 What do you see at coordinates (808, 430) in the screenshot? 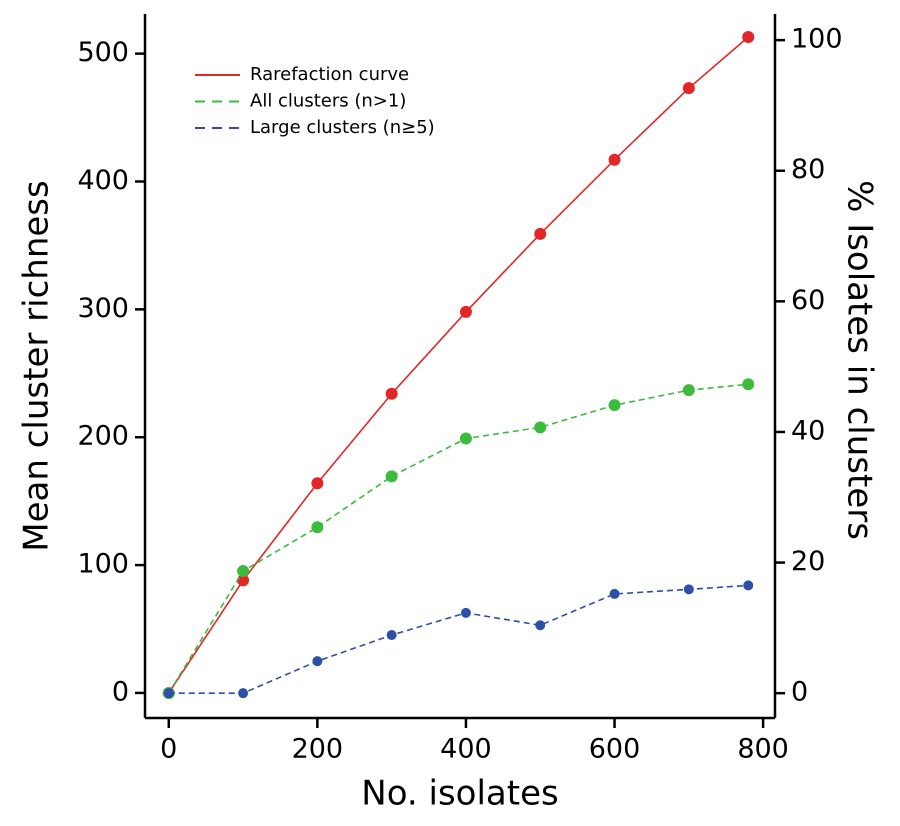
I see `y2-tick-label: 40` at bounding box center [808, 430].